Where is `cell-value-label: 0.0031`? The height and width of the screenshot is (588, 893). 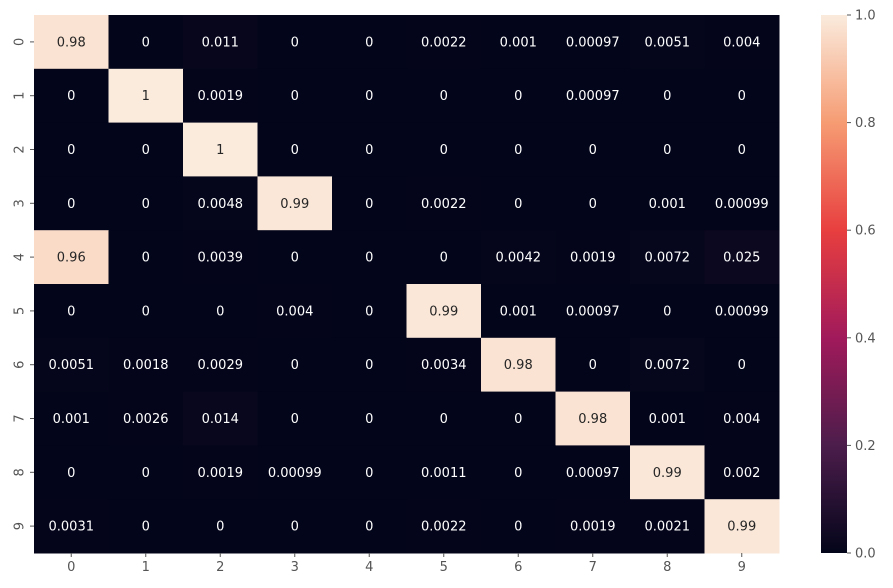 cell-value-label: 0.0031 is located at coordinates (72, 527).